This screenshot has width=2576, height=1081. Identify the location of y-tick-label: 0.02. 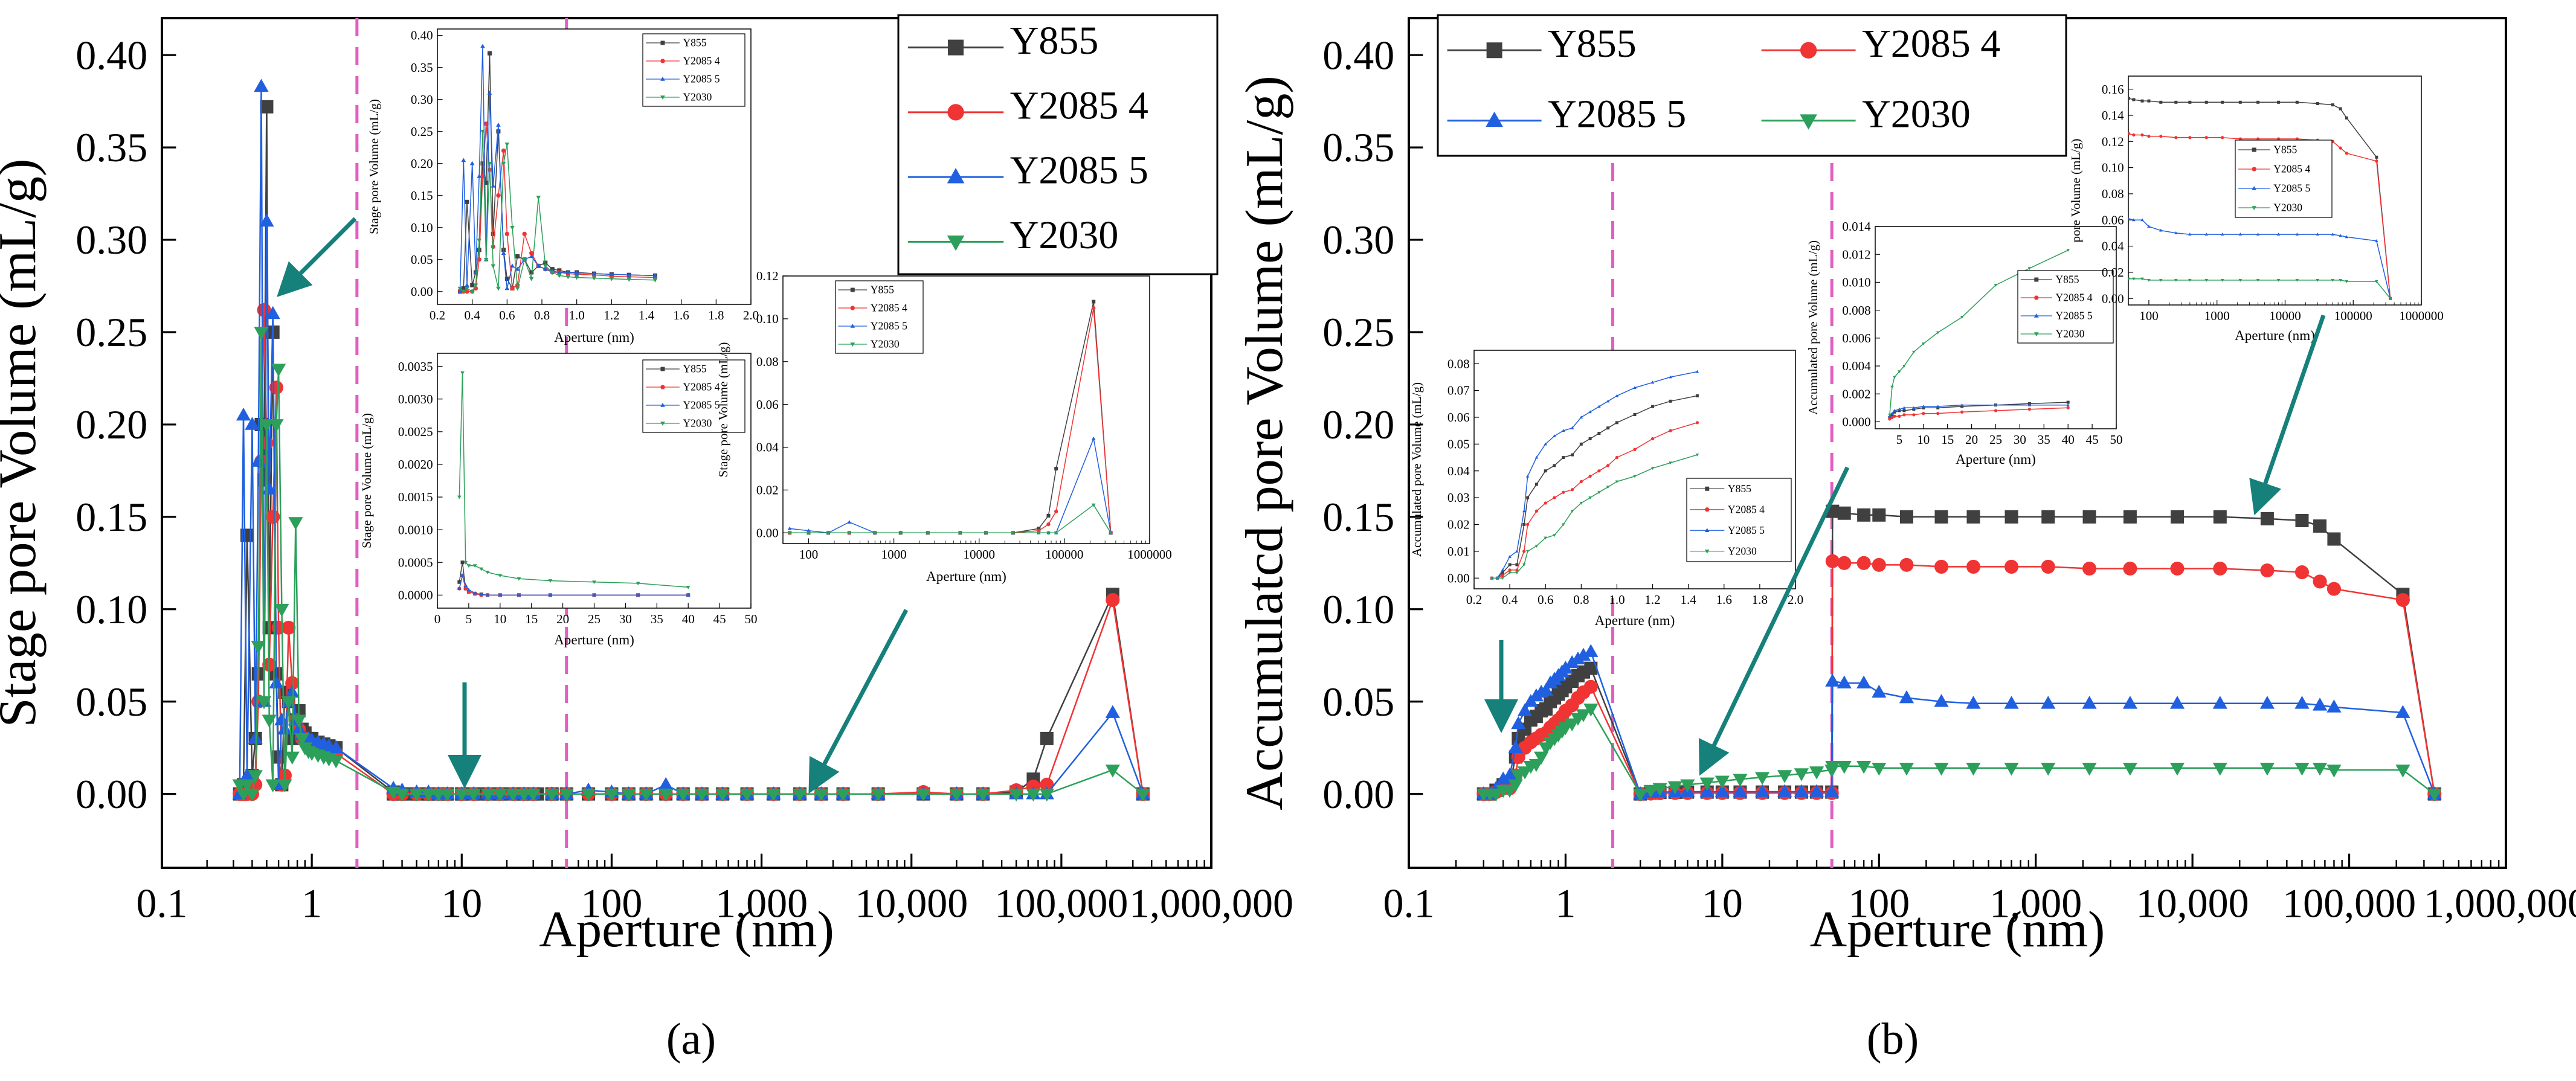
(767, 490).